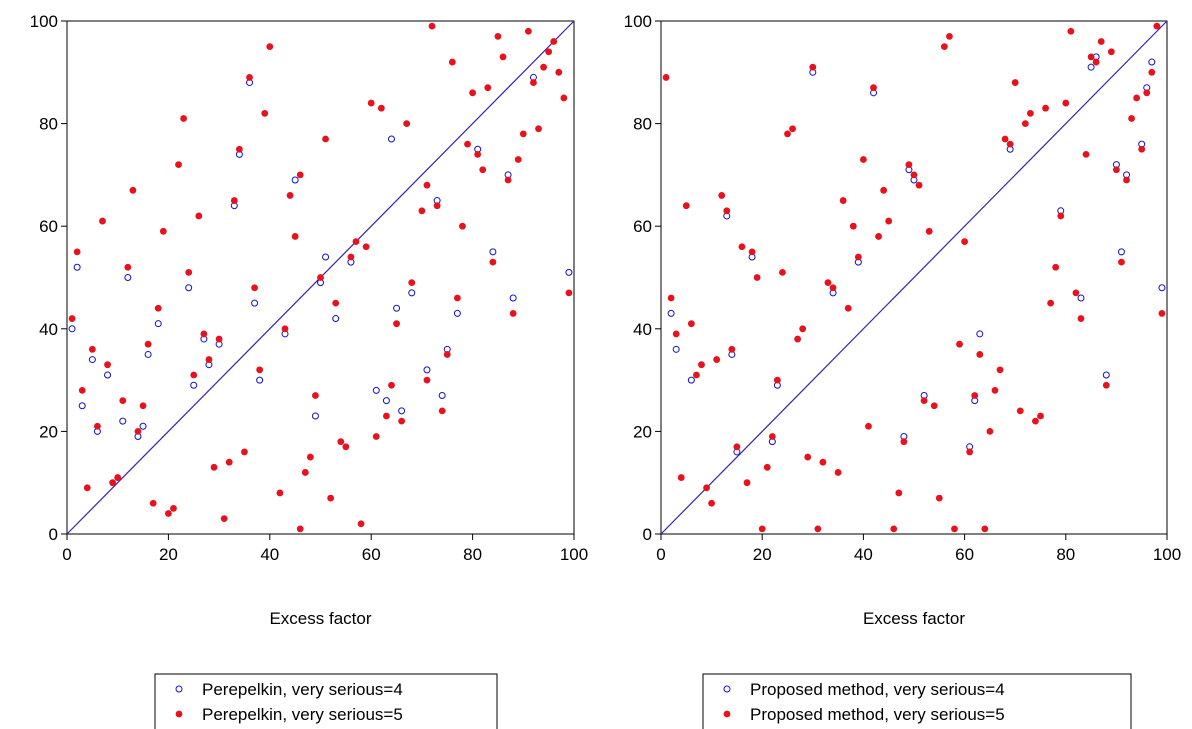  I want to click on x-tick-label: 80, so click(1065, 554).